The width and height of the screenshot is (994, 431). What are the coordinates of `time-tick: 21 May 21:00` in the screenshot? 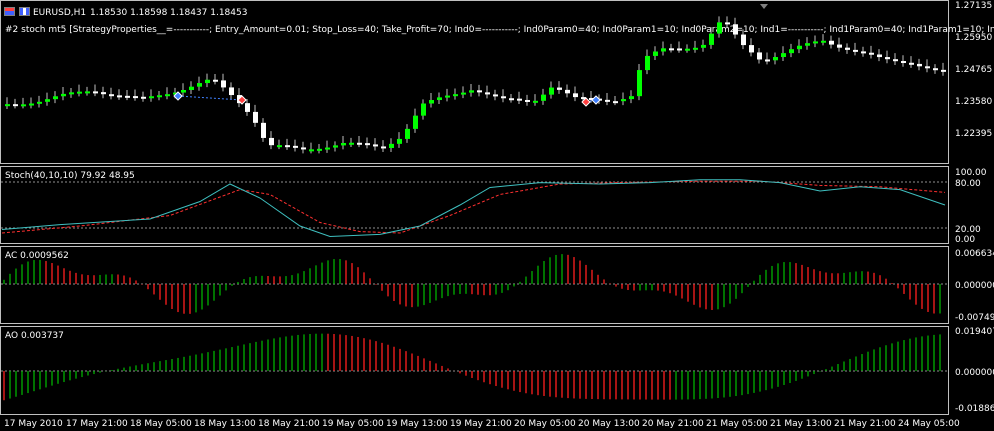 It's located at (865, 424).